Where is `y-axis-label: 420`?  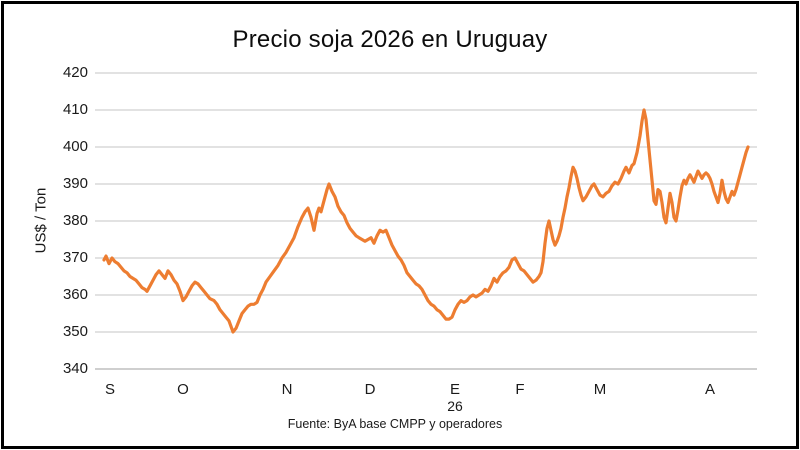 y-axis-label: 420 is located at coordinates (75, 72).